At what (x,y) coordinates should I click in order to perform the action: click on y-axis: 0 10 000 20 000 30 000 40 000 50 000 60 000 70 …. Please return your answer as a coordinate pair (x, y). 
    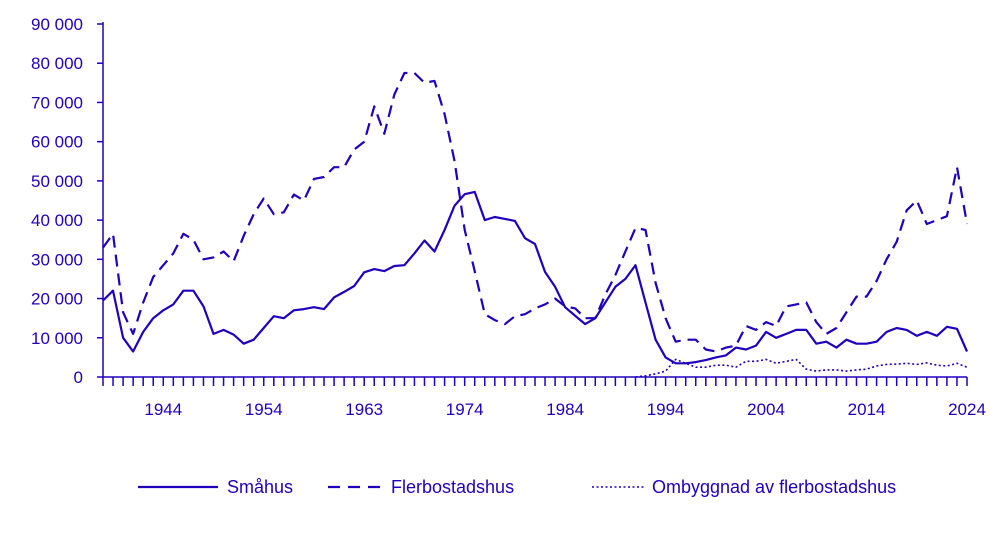
    Looking at the image, I should click on (67, 201).